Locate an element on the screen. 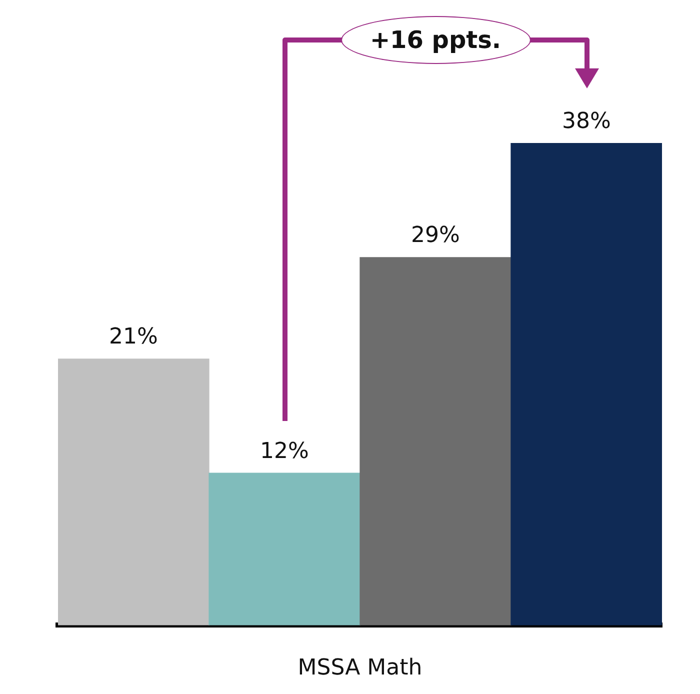 The width and height of the screenshot is (700, 694). text: +16 ppts. is located at coordinates (435, 40).